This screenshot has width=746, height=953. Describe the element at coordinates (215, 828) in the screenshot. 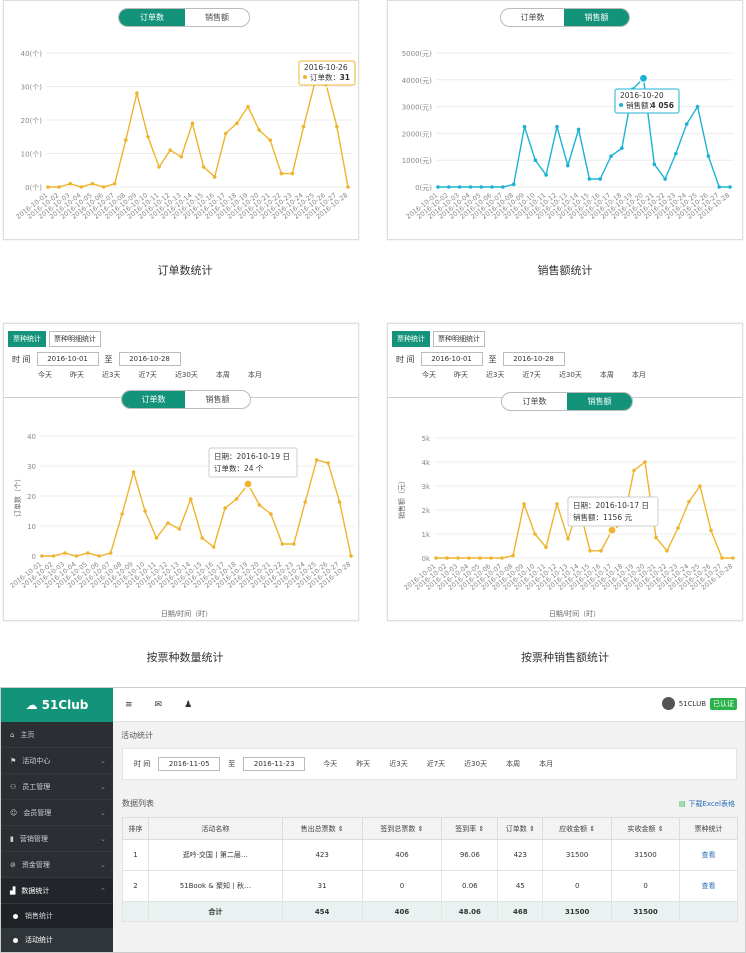

I see `col-event-name: 活动名称` at that location.